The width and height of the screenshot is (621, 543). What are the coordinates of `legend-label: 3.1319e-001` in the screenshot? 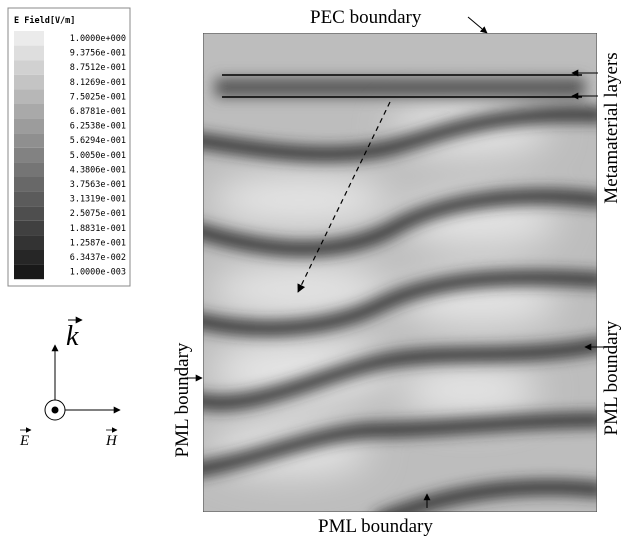 It's located at (98, 200).